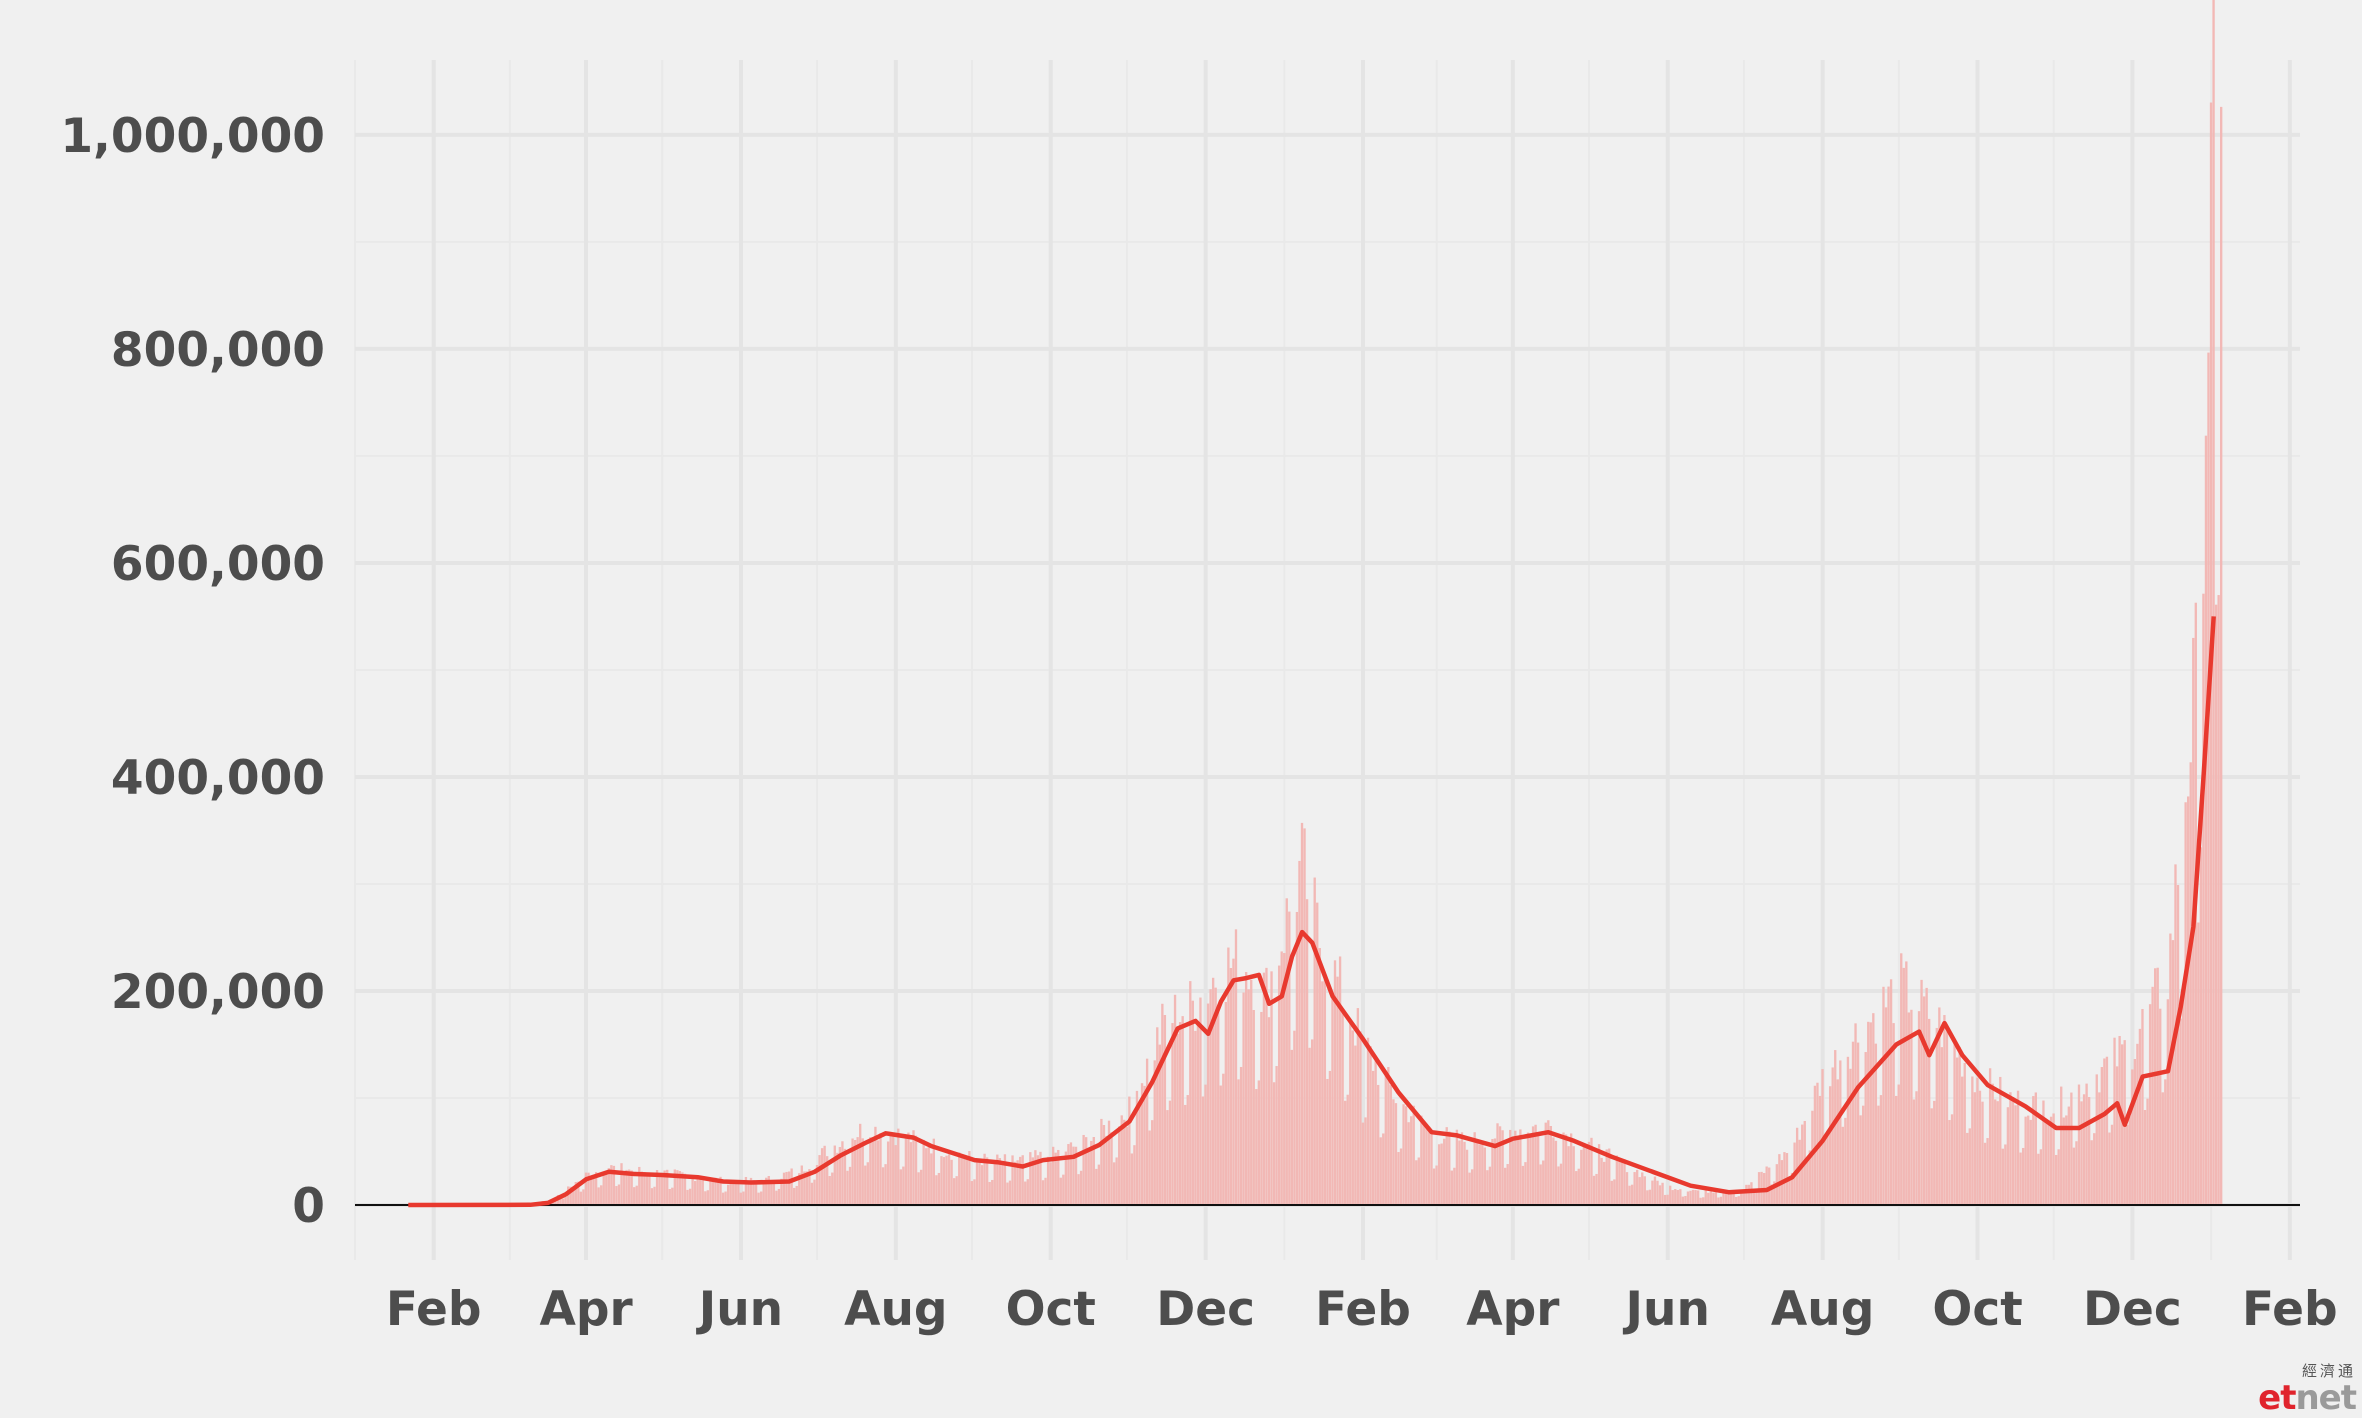  What do you see at coordinates (308, 1206) in the screenshot?
I see `y-tick-label: 0` at bounding box center [308, 1206].